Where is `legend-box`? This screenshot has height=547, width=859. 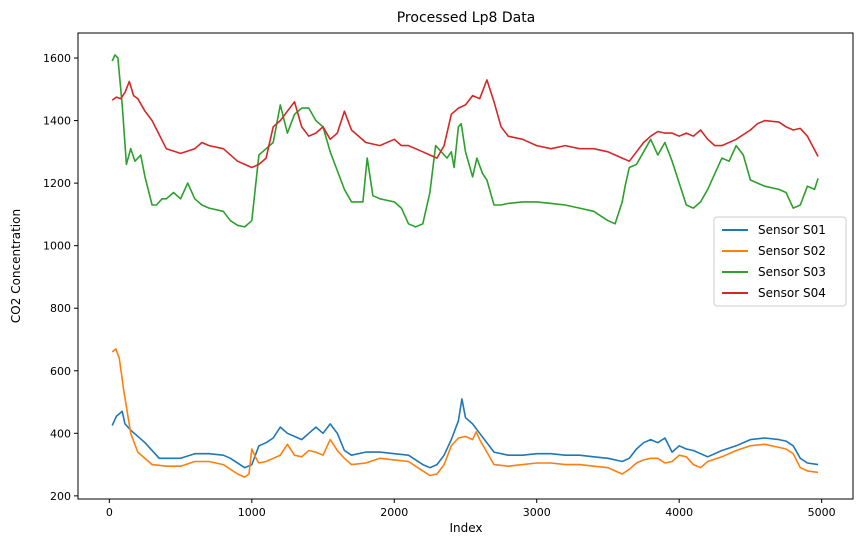 legend-box is located at coordinates (780, 261).